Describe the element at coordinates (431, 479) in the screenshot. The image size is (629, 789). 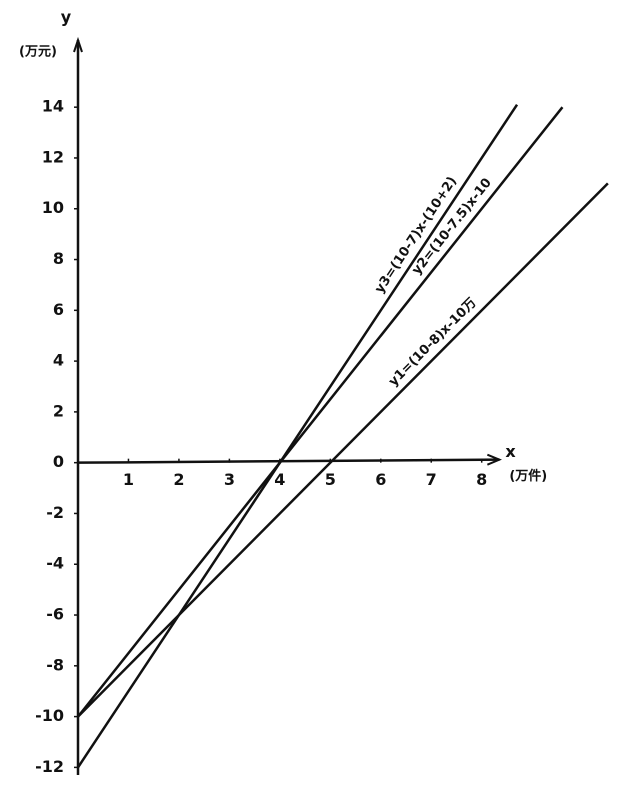
I see `x-tick-label: 7` at that location.